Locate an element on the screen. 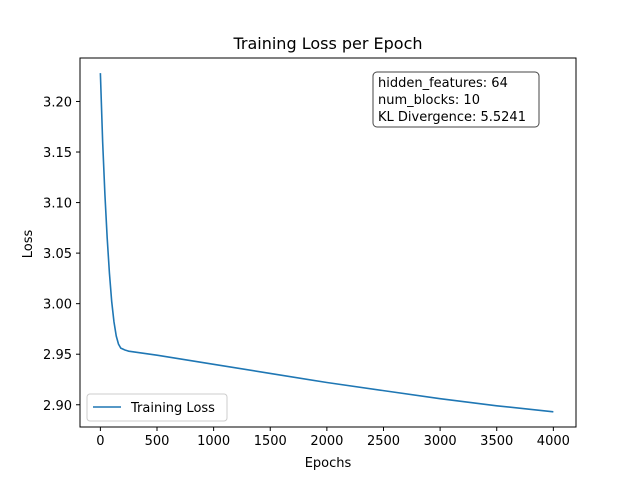  y-tick-label: 2.90 is located at coordinates (57, 406).